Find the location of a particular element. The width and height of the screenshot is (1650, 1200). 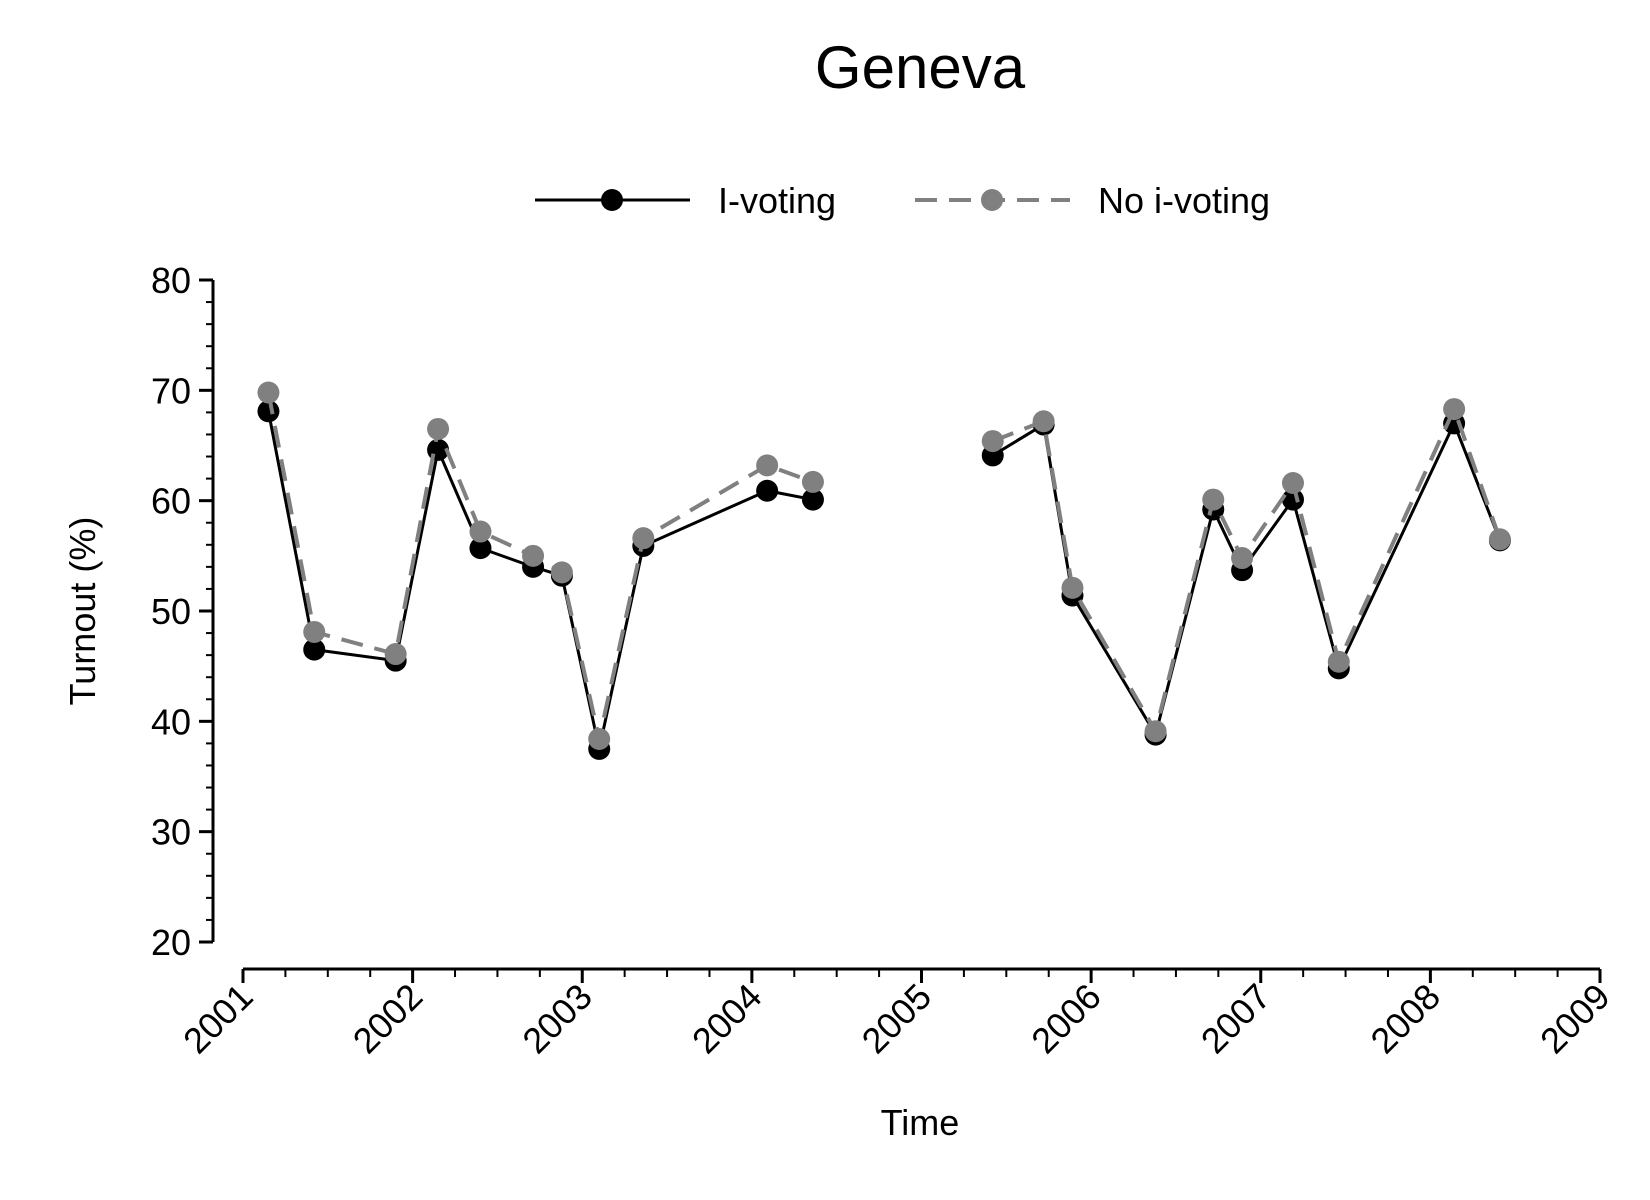

x-tick-label: 2001 is located at coordinates (218, 1019).